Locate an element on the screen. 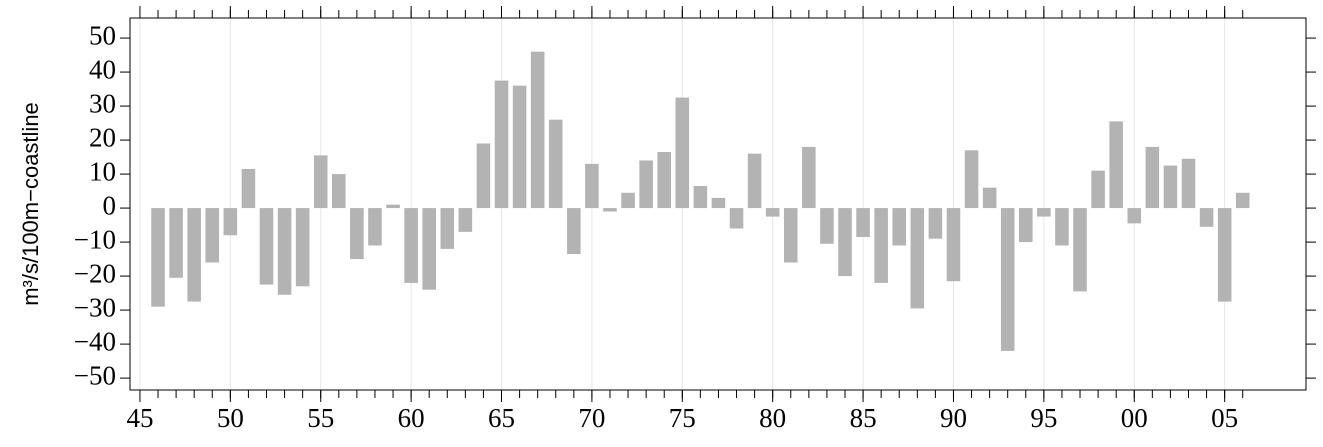  x-tick-label: 00 is located at coordinates (1134, 418).